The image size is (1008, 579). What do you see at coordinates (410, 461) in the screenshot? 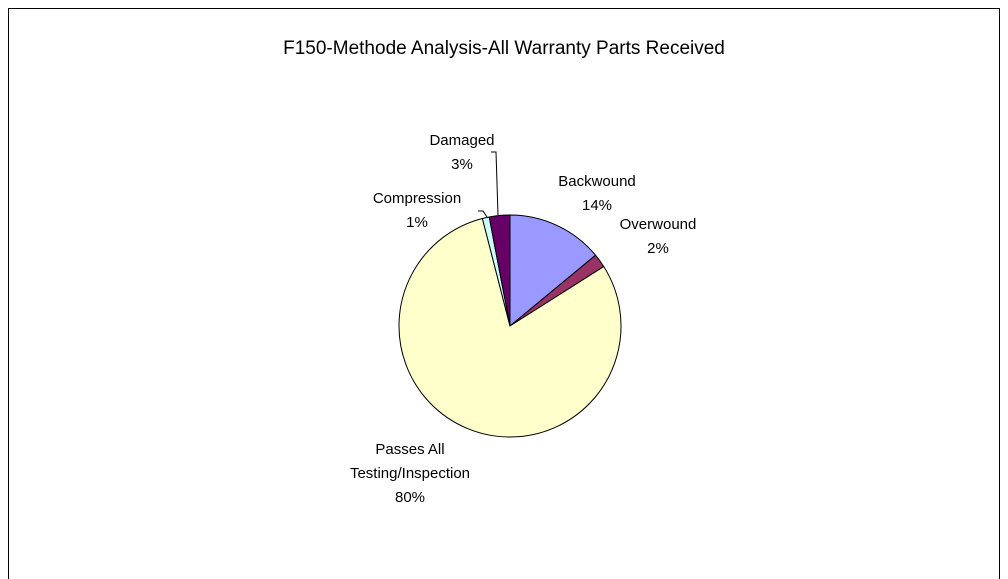
I see `slice-label: Passes All Testing/Inspection` at bounding box center [410, 461].